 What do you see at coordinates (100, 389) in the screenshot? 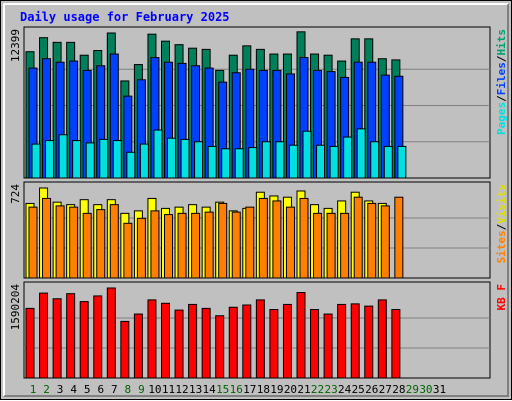
I see `x-tick-label: 6` at bounding box center [100, 389].